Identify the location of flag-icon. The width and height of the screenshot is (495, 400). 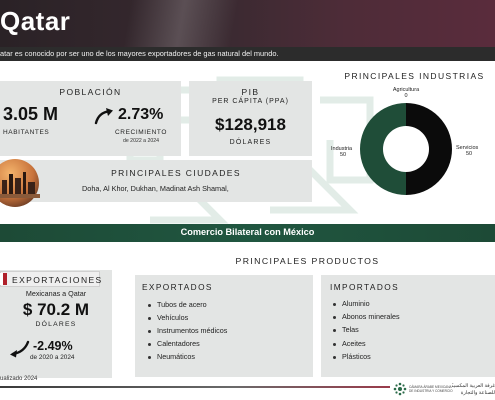
(3, 279).